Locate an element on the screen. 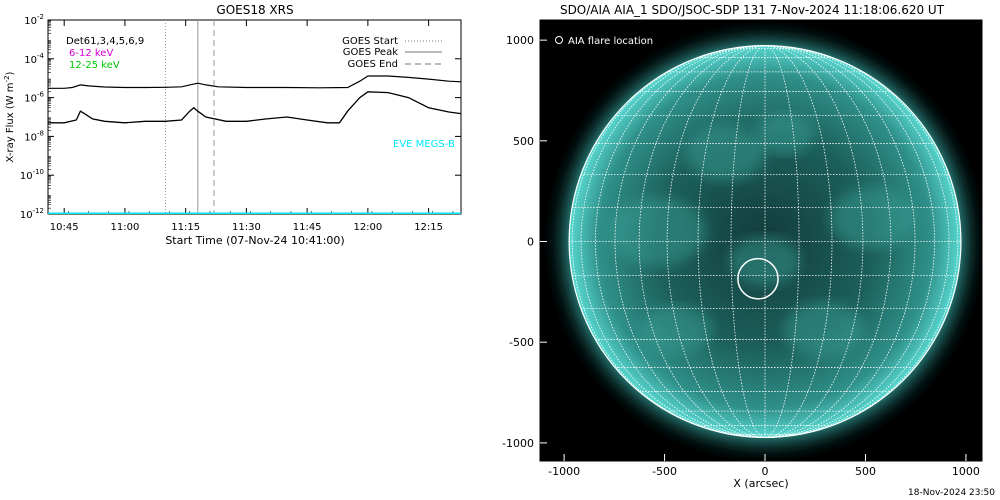 The height and width of the screenshot is (500, 1000). goes-y-tick-label: 10⁻¹⁰ is located at coordinates (32, 175).